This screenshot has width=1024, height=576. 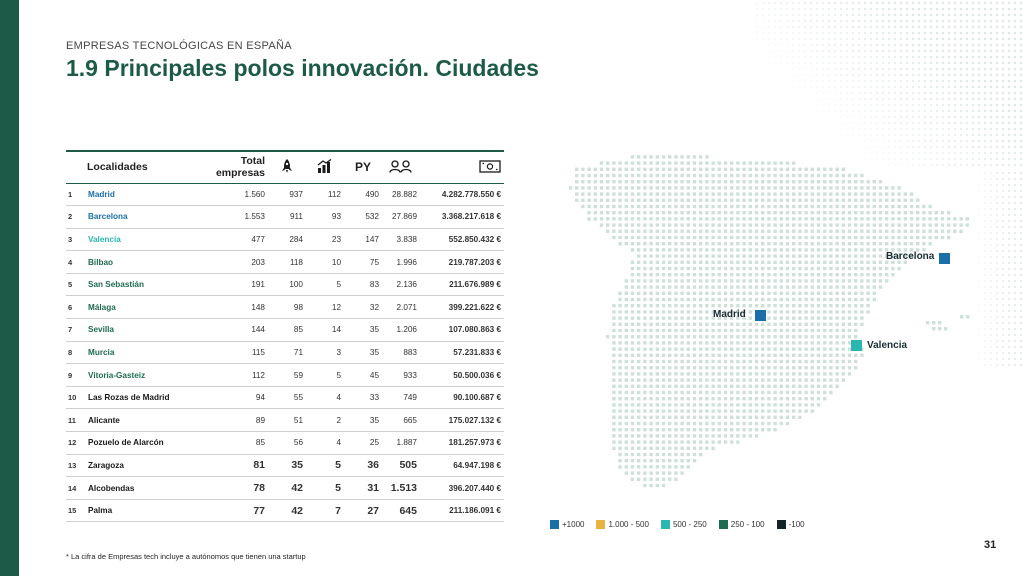 What do you see at coordinates (75, 511) in the screenshot?
I see `row-number: 15` at bounding box center [75, 511].